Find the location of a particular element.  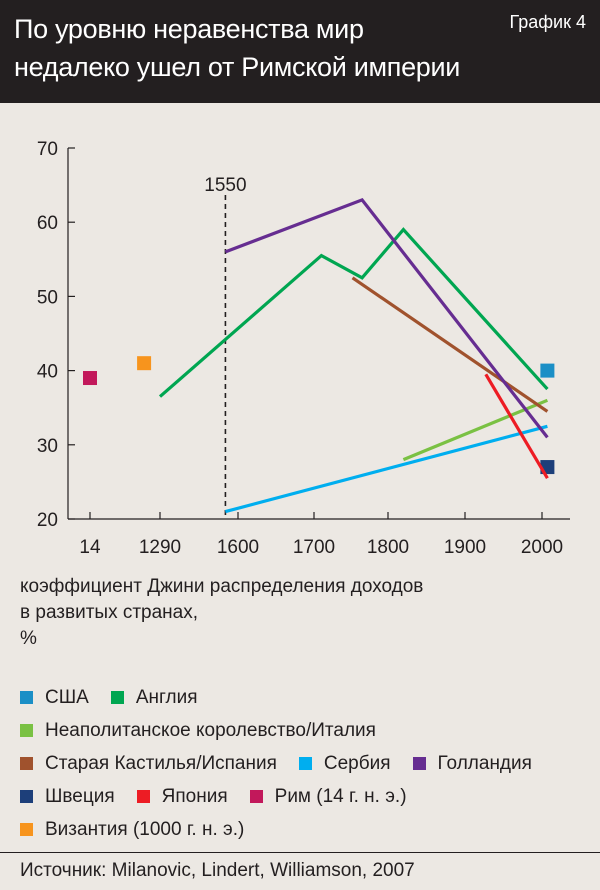

legend-label: Старая Кастилья/Испания is located at coordinates (161, 763).